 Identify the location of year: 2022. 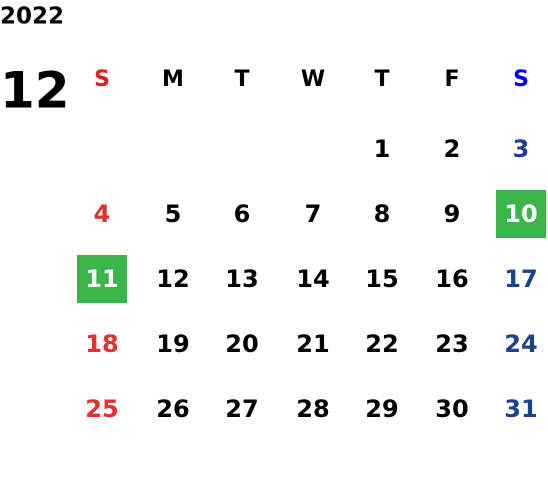
(32, 17).